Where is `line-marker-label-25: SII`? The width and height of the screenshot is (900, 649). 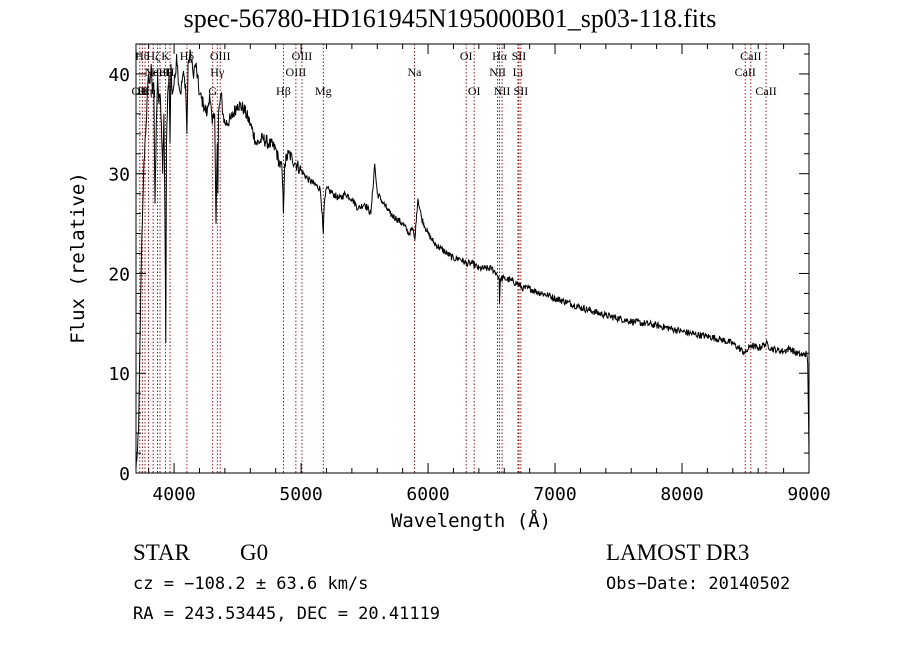
line-marker-label-25: SII is located at coordinates (521, 91).